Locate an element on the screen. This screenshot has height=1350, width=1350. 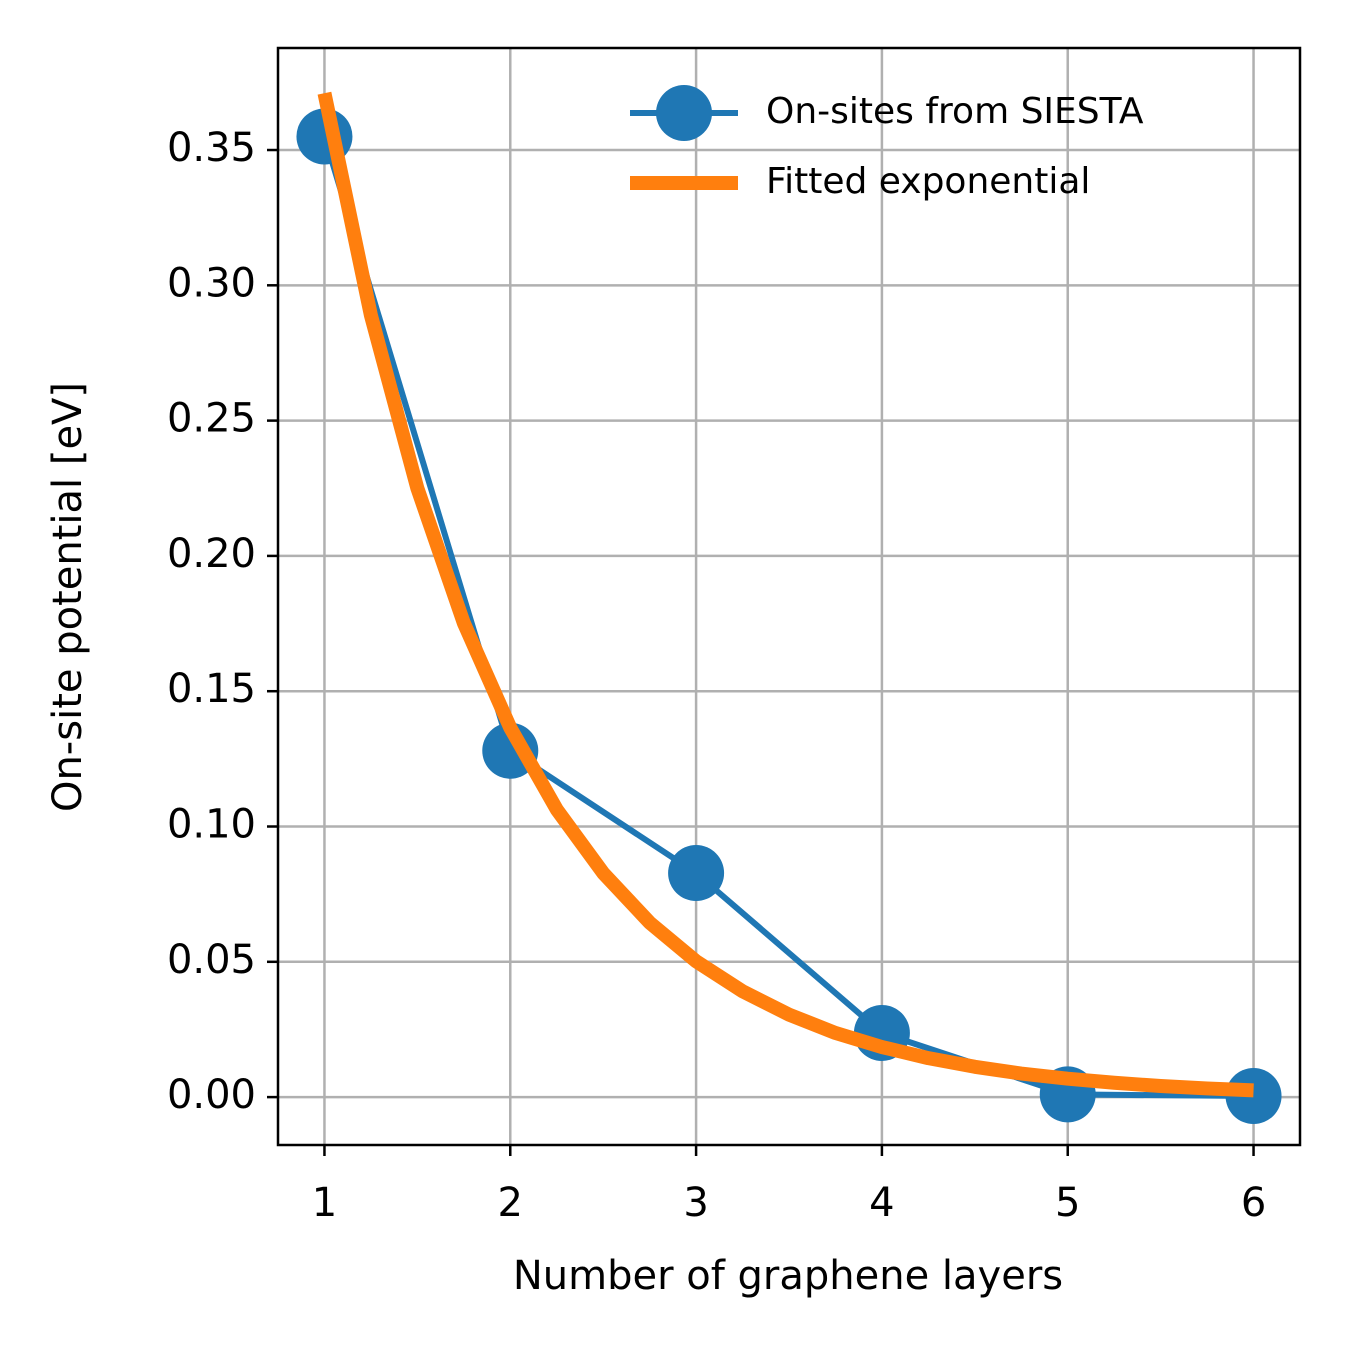
y-tick-label: 0.25 is located at coordinates (211, 419).